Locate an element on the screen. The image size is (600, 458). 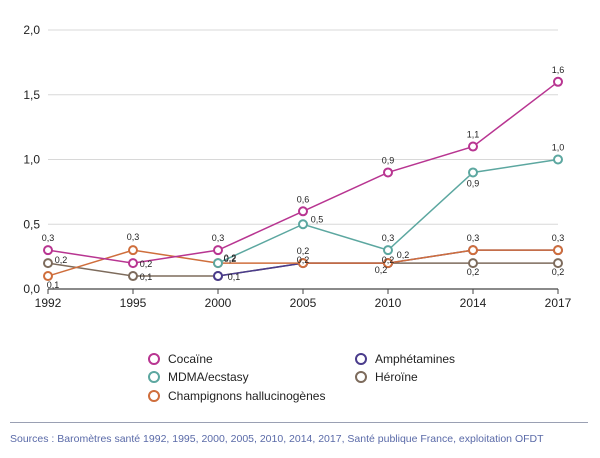
y-tick-label: 0,0 is located at coordinates (31, 289).